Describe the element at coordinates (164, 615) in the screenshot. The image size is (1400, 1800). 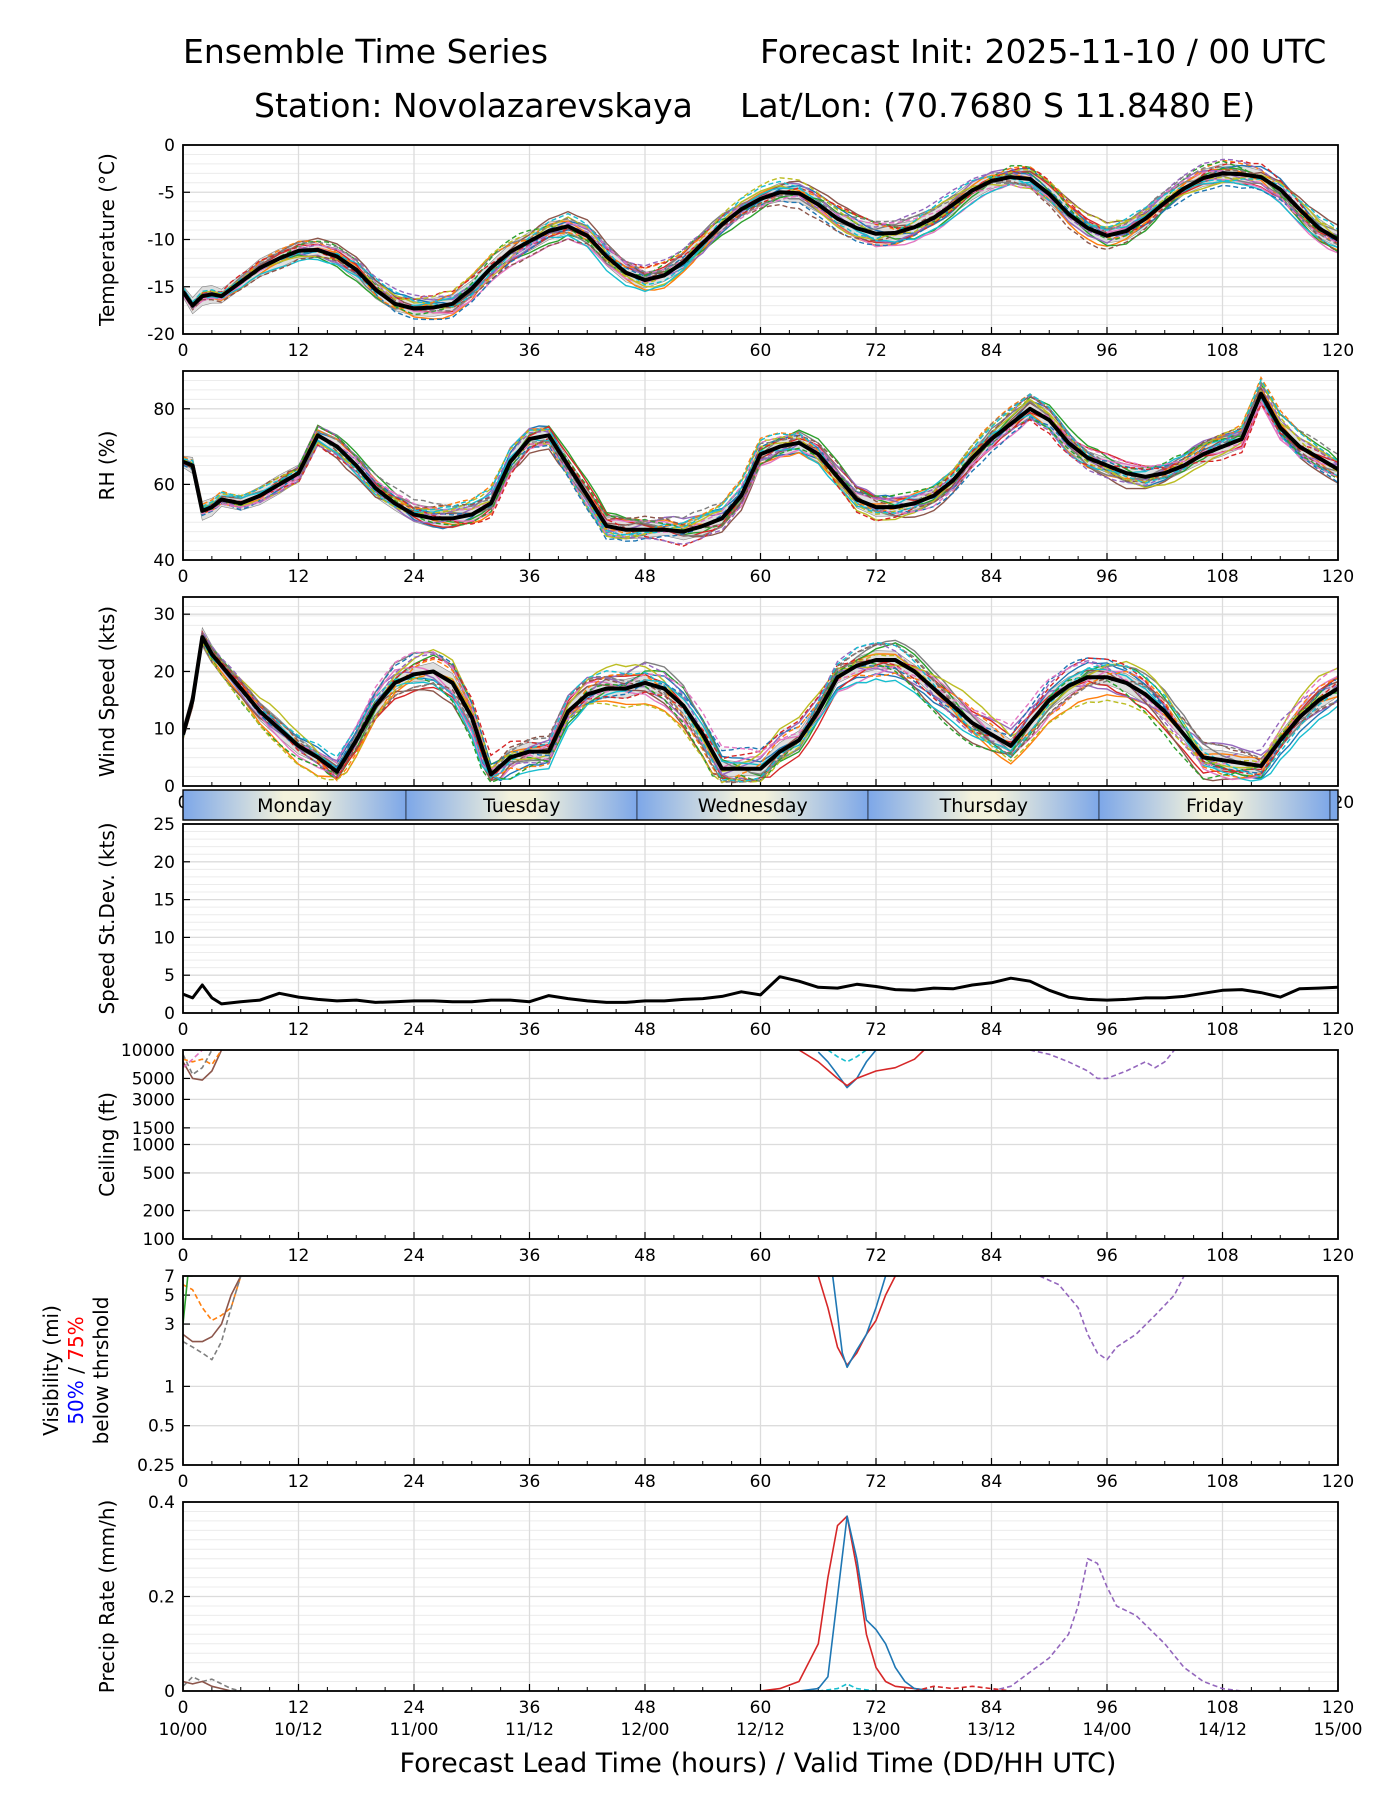
I see `y-tick-label: 30` at that location.